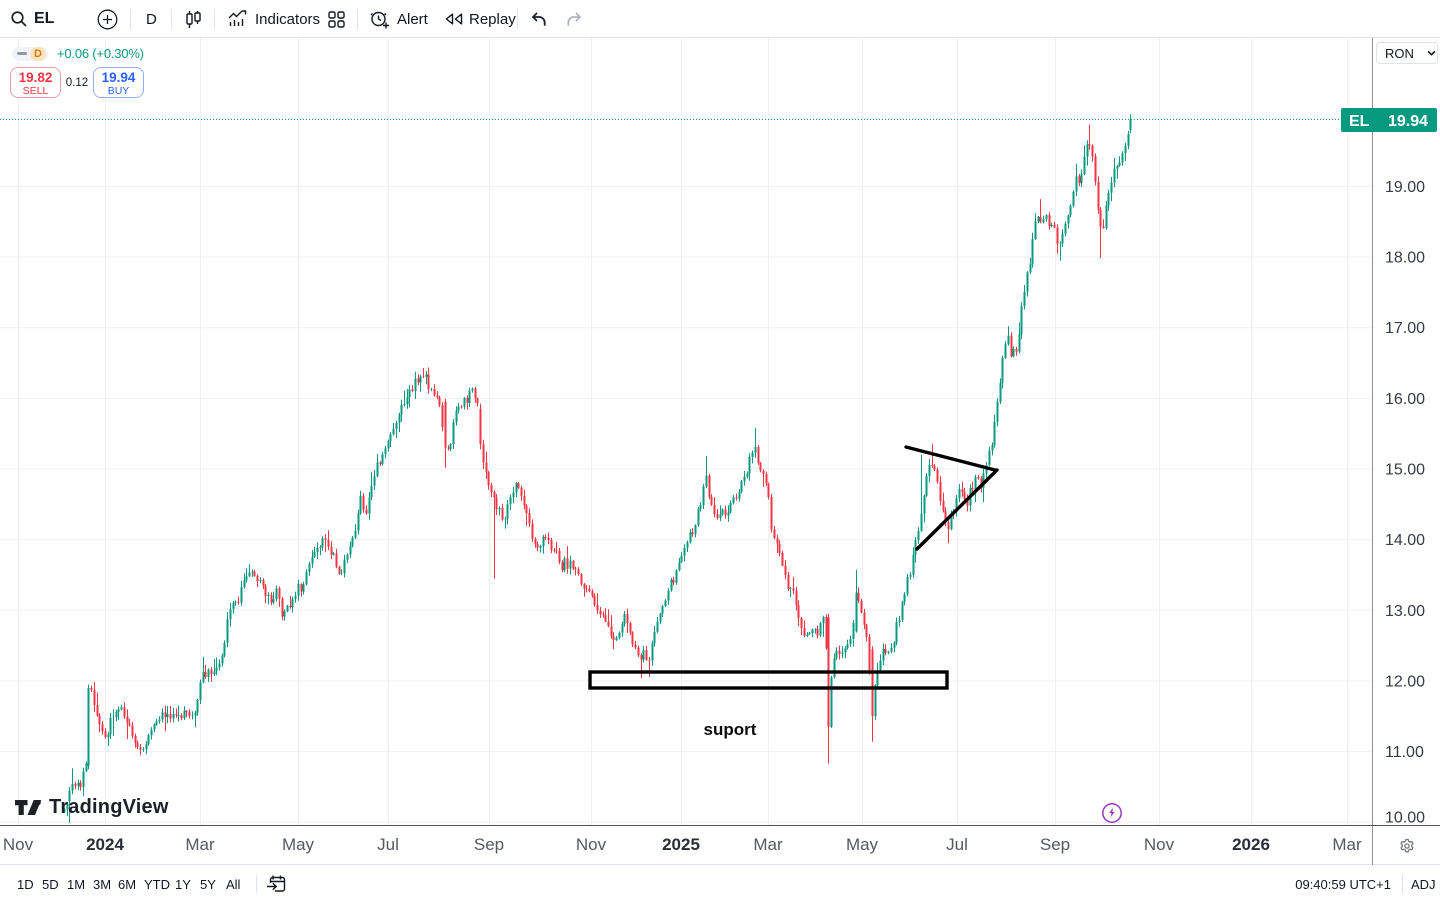 This screenshot has width=1440, height=903. I want to click on svg-text: EL, so click(1359, 121).